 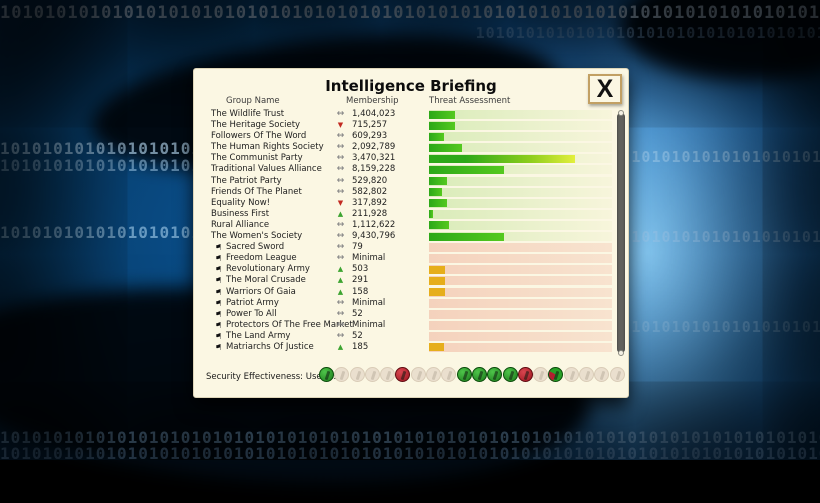 I want to click on group-row: ⚑ The Moral Crusade ▲ 291, so click(x=411, y=280).